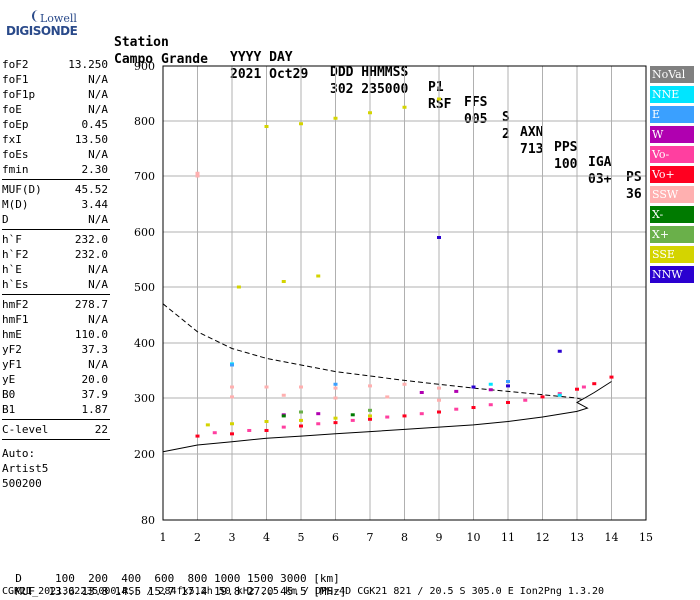 The width and height of the screenshot is (700, 600). What do you see at coordinates (55, 80) in the screenshot?
I see `param-row-fof1: foF1 N/A` at bounding box center [55, 80].